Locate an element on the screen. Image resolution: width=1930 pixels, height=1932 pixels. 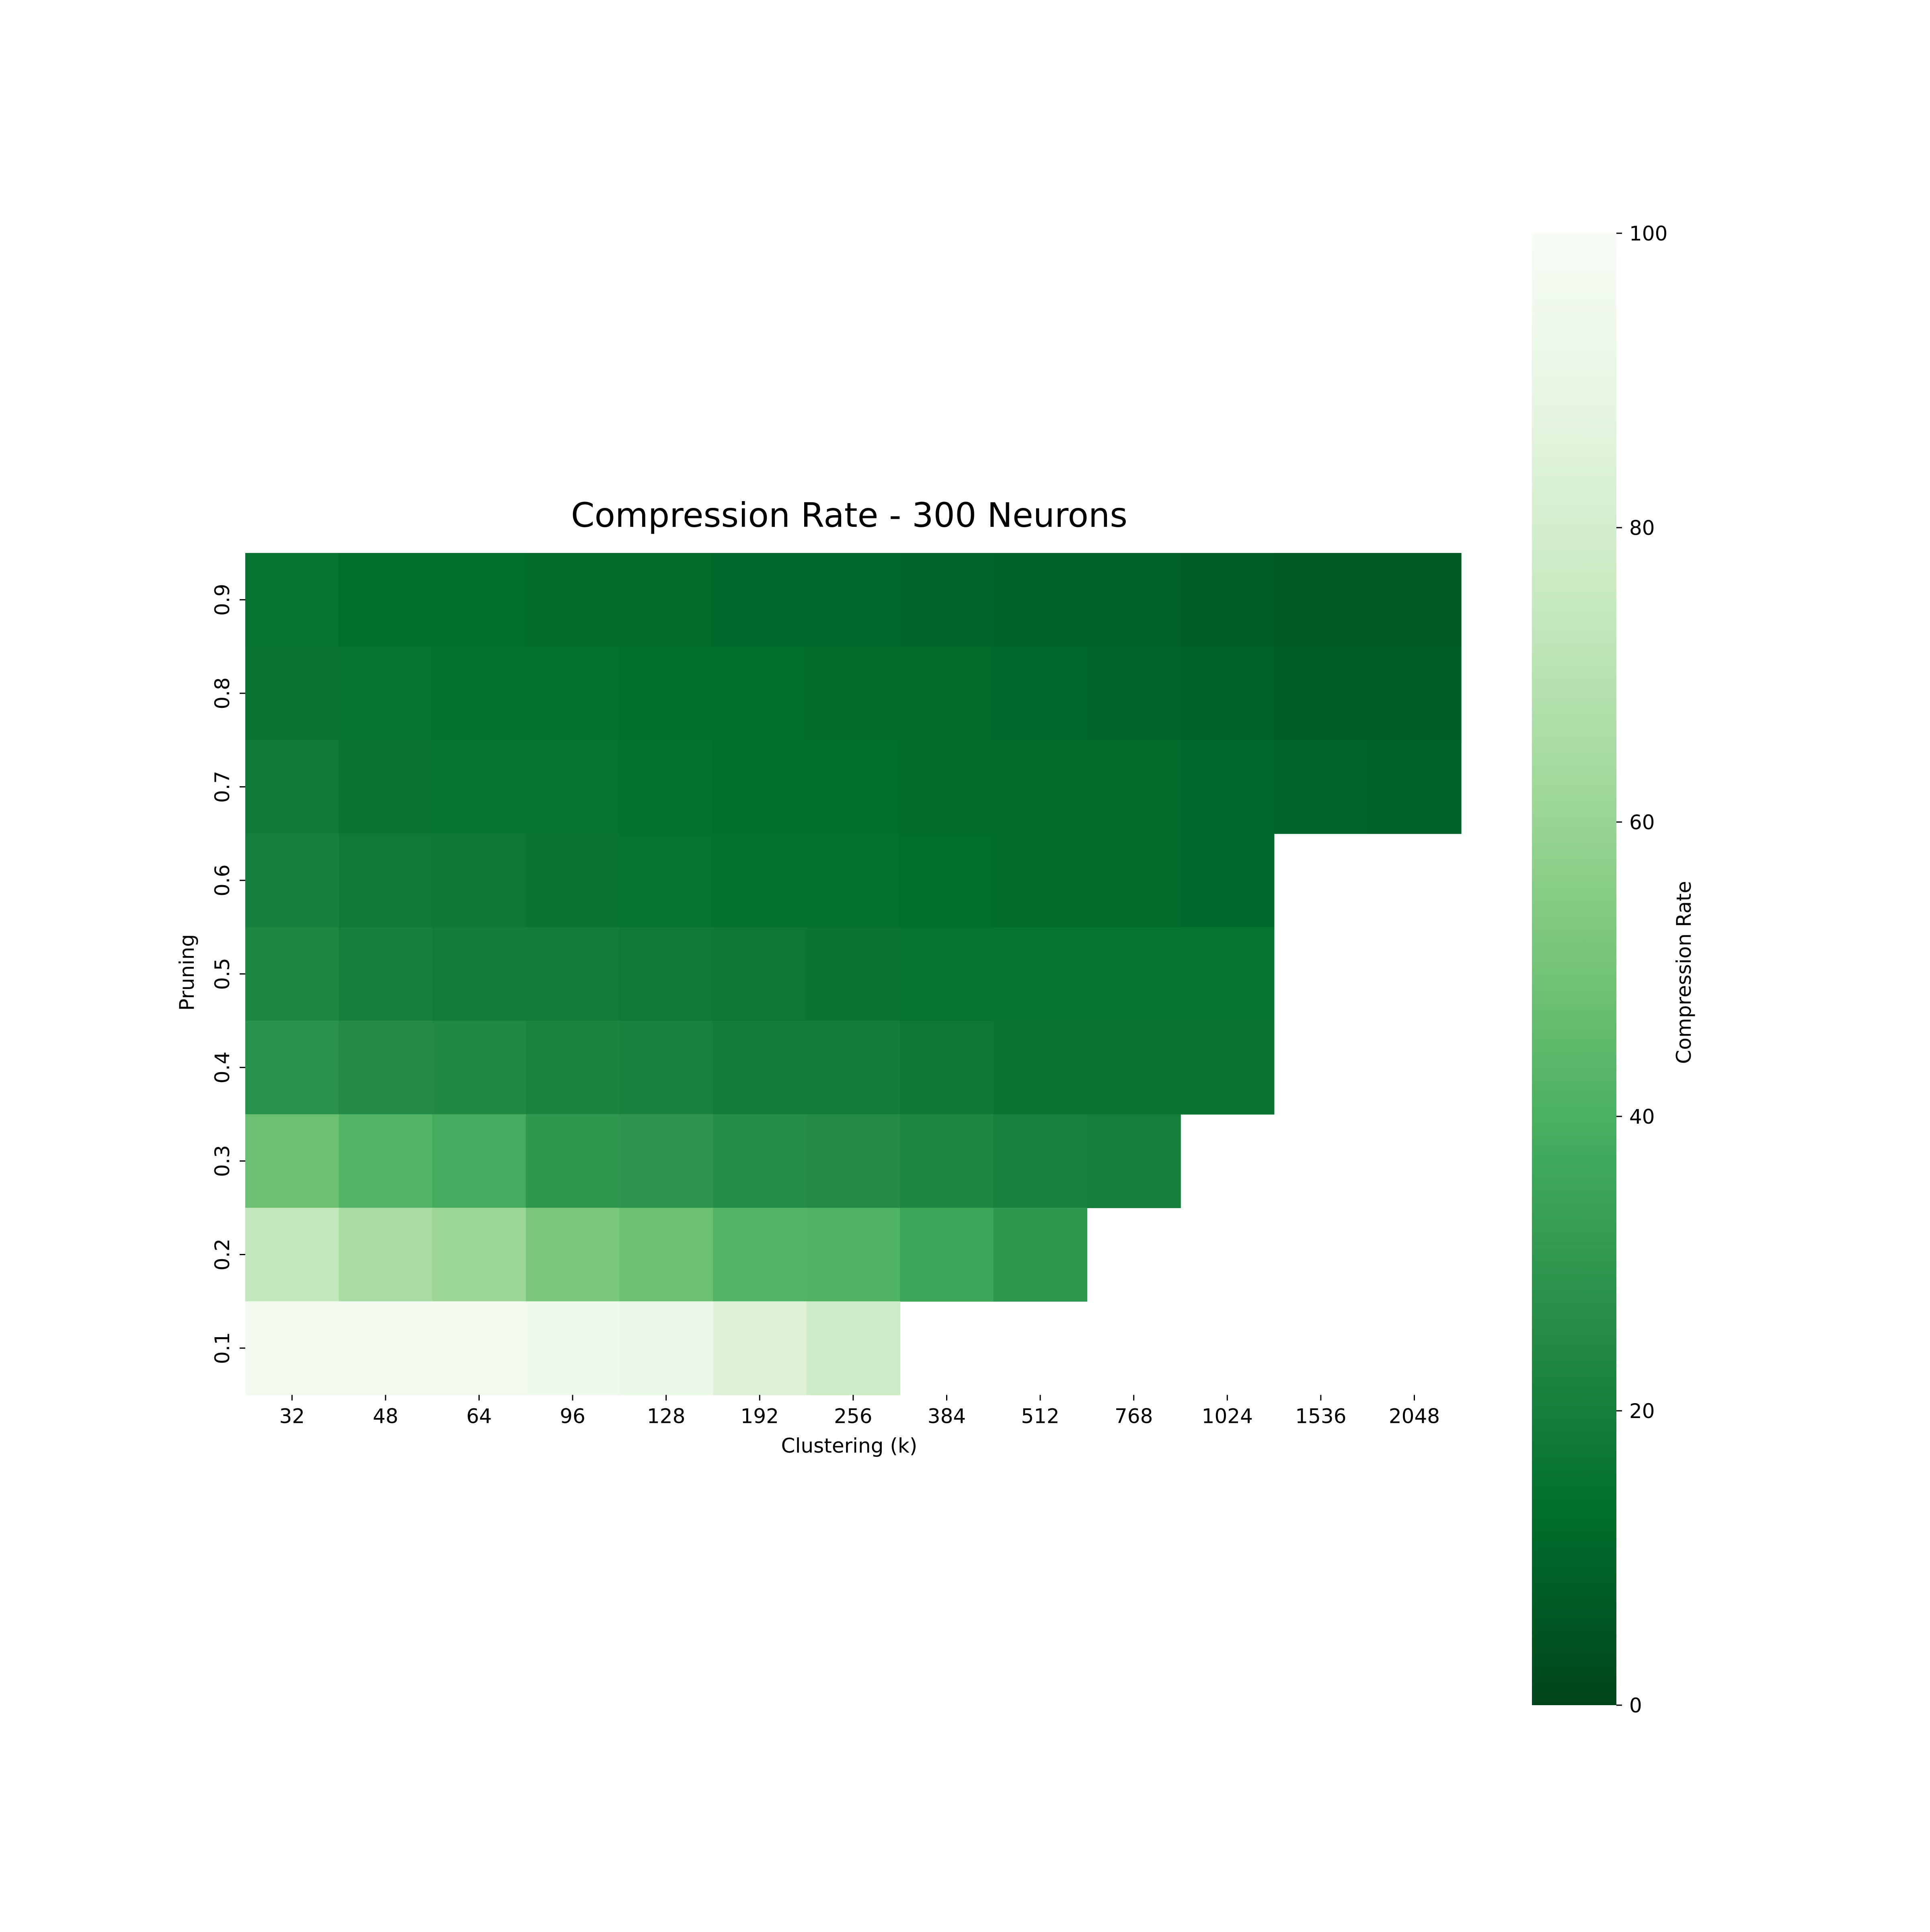
colorbar-tick-label: 20 is located at coordinates (1642, 1411).